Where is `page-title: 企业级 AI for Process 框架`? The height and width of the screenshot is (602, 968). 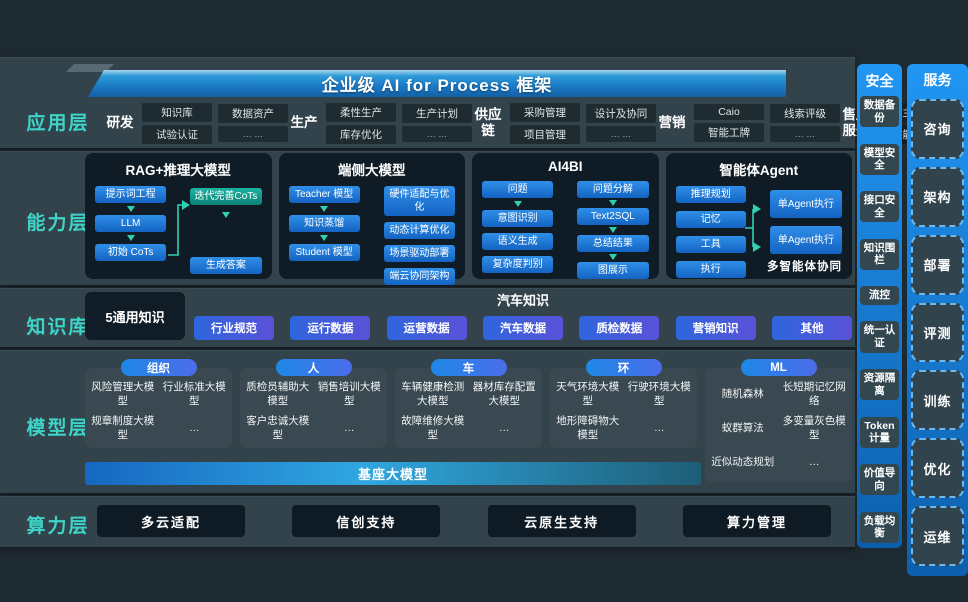 page-title: 企业级 AI for Process 框架 is located at coordinates (437, 85).